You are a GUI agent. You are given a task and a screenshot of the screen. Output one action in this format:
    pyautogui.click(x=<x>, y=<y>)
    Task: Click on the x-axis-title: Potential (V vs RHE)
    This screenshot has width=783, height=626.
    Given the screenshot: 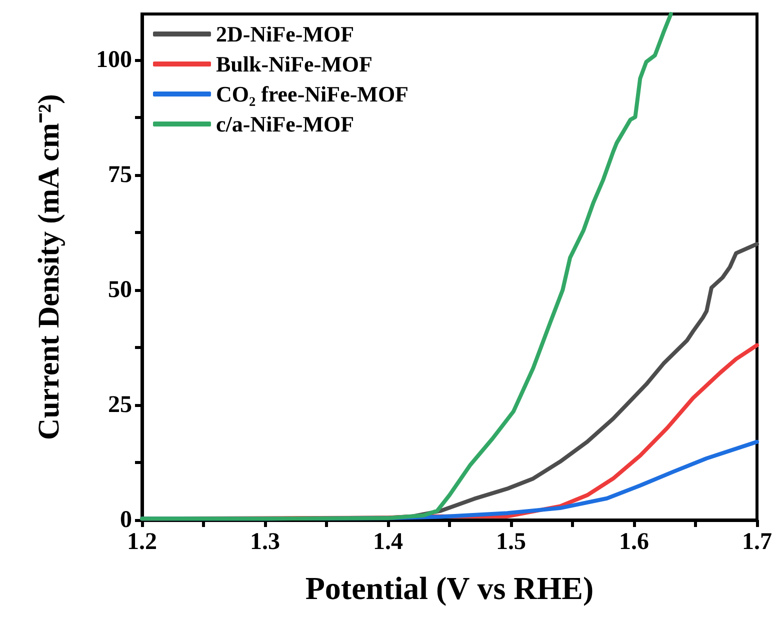 What is the action you would take?
    pyautogui.click(x=449, y=588)
    